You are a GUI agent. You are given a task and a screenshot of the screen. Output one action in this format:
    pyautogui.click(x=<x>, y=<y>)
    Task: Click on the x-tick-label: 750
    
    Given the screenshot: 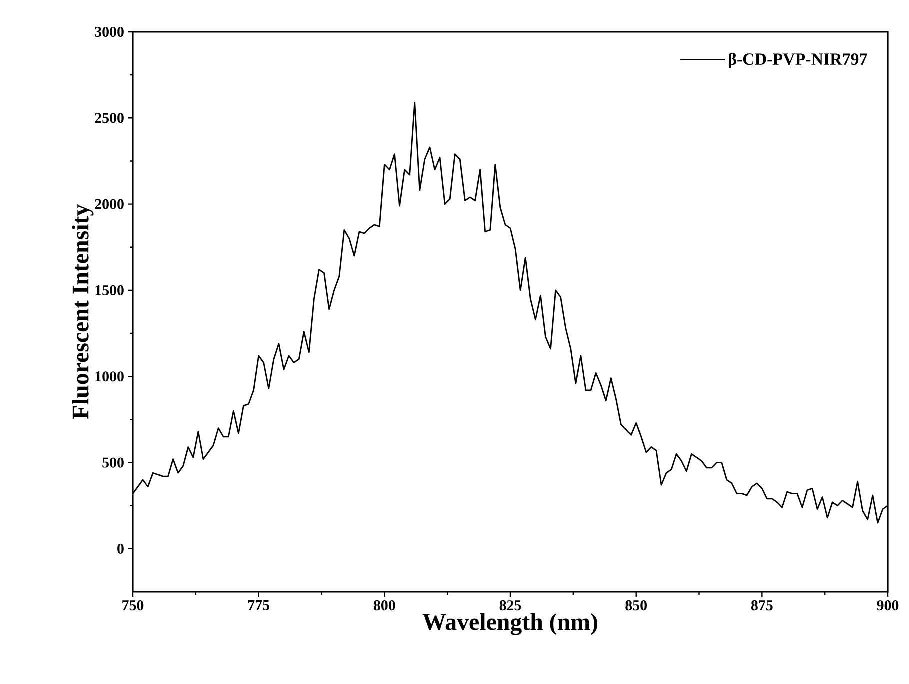 What is the action you would take?
    pyautogui.click(x=133, y=605)
    